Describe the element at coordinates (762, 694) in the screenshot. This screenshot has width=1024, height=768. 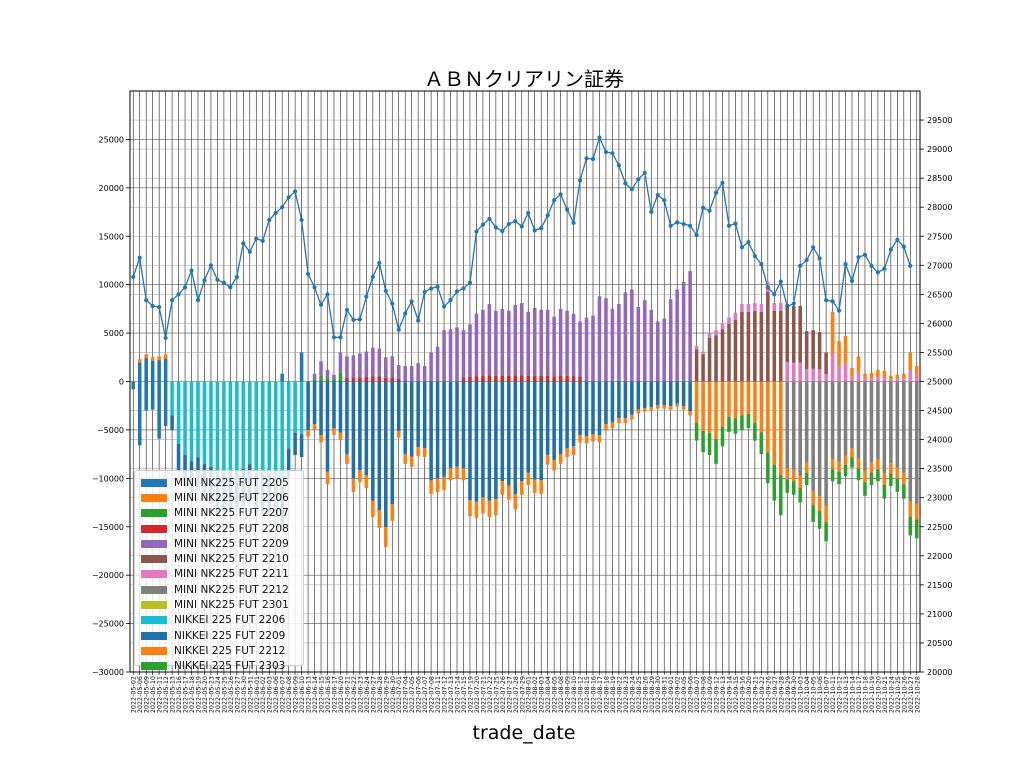
I see `x-tick-label: 2022-09-22` at that location.